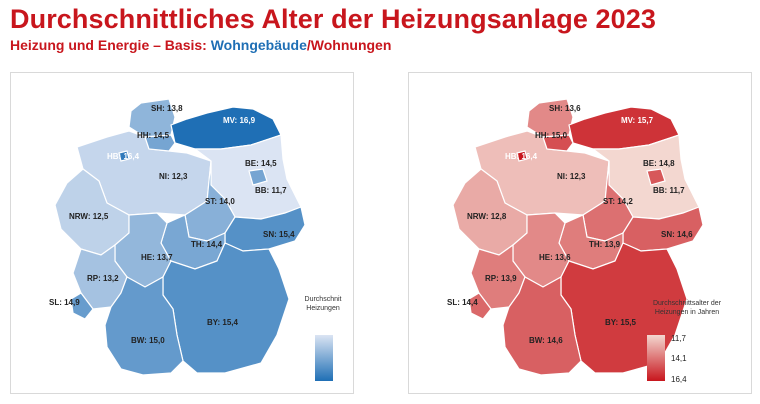  I want to click on region-hh-red, so click(558, 143).